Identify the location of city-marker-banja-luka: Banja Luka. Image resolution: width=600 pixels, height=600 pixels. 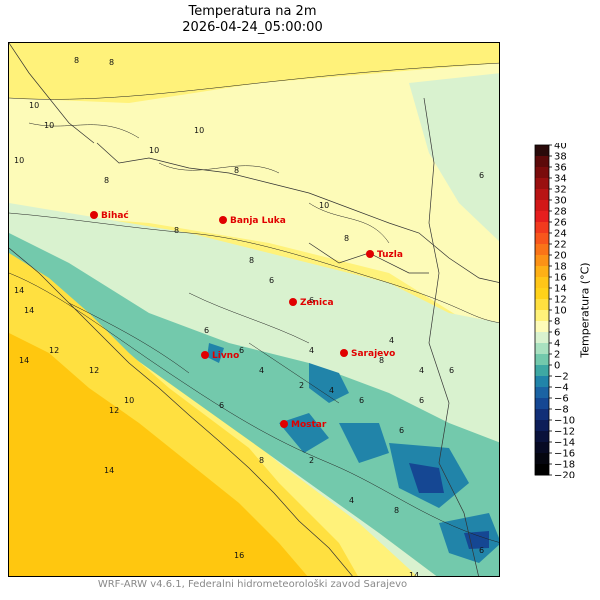
(252, 221).